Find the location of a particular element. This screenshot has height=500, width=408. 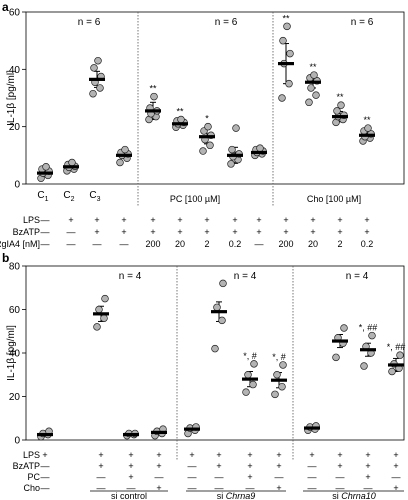

condition-cell: 2 is located at coordinates (206, 244).